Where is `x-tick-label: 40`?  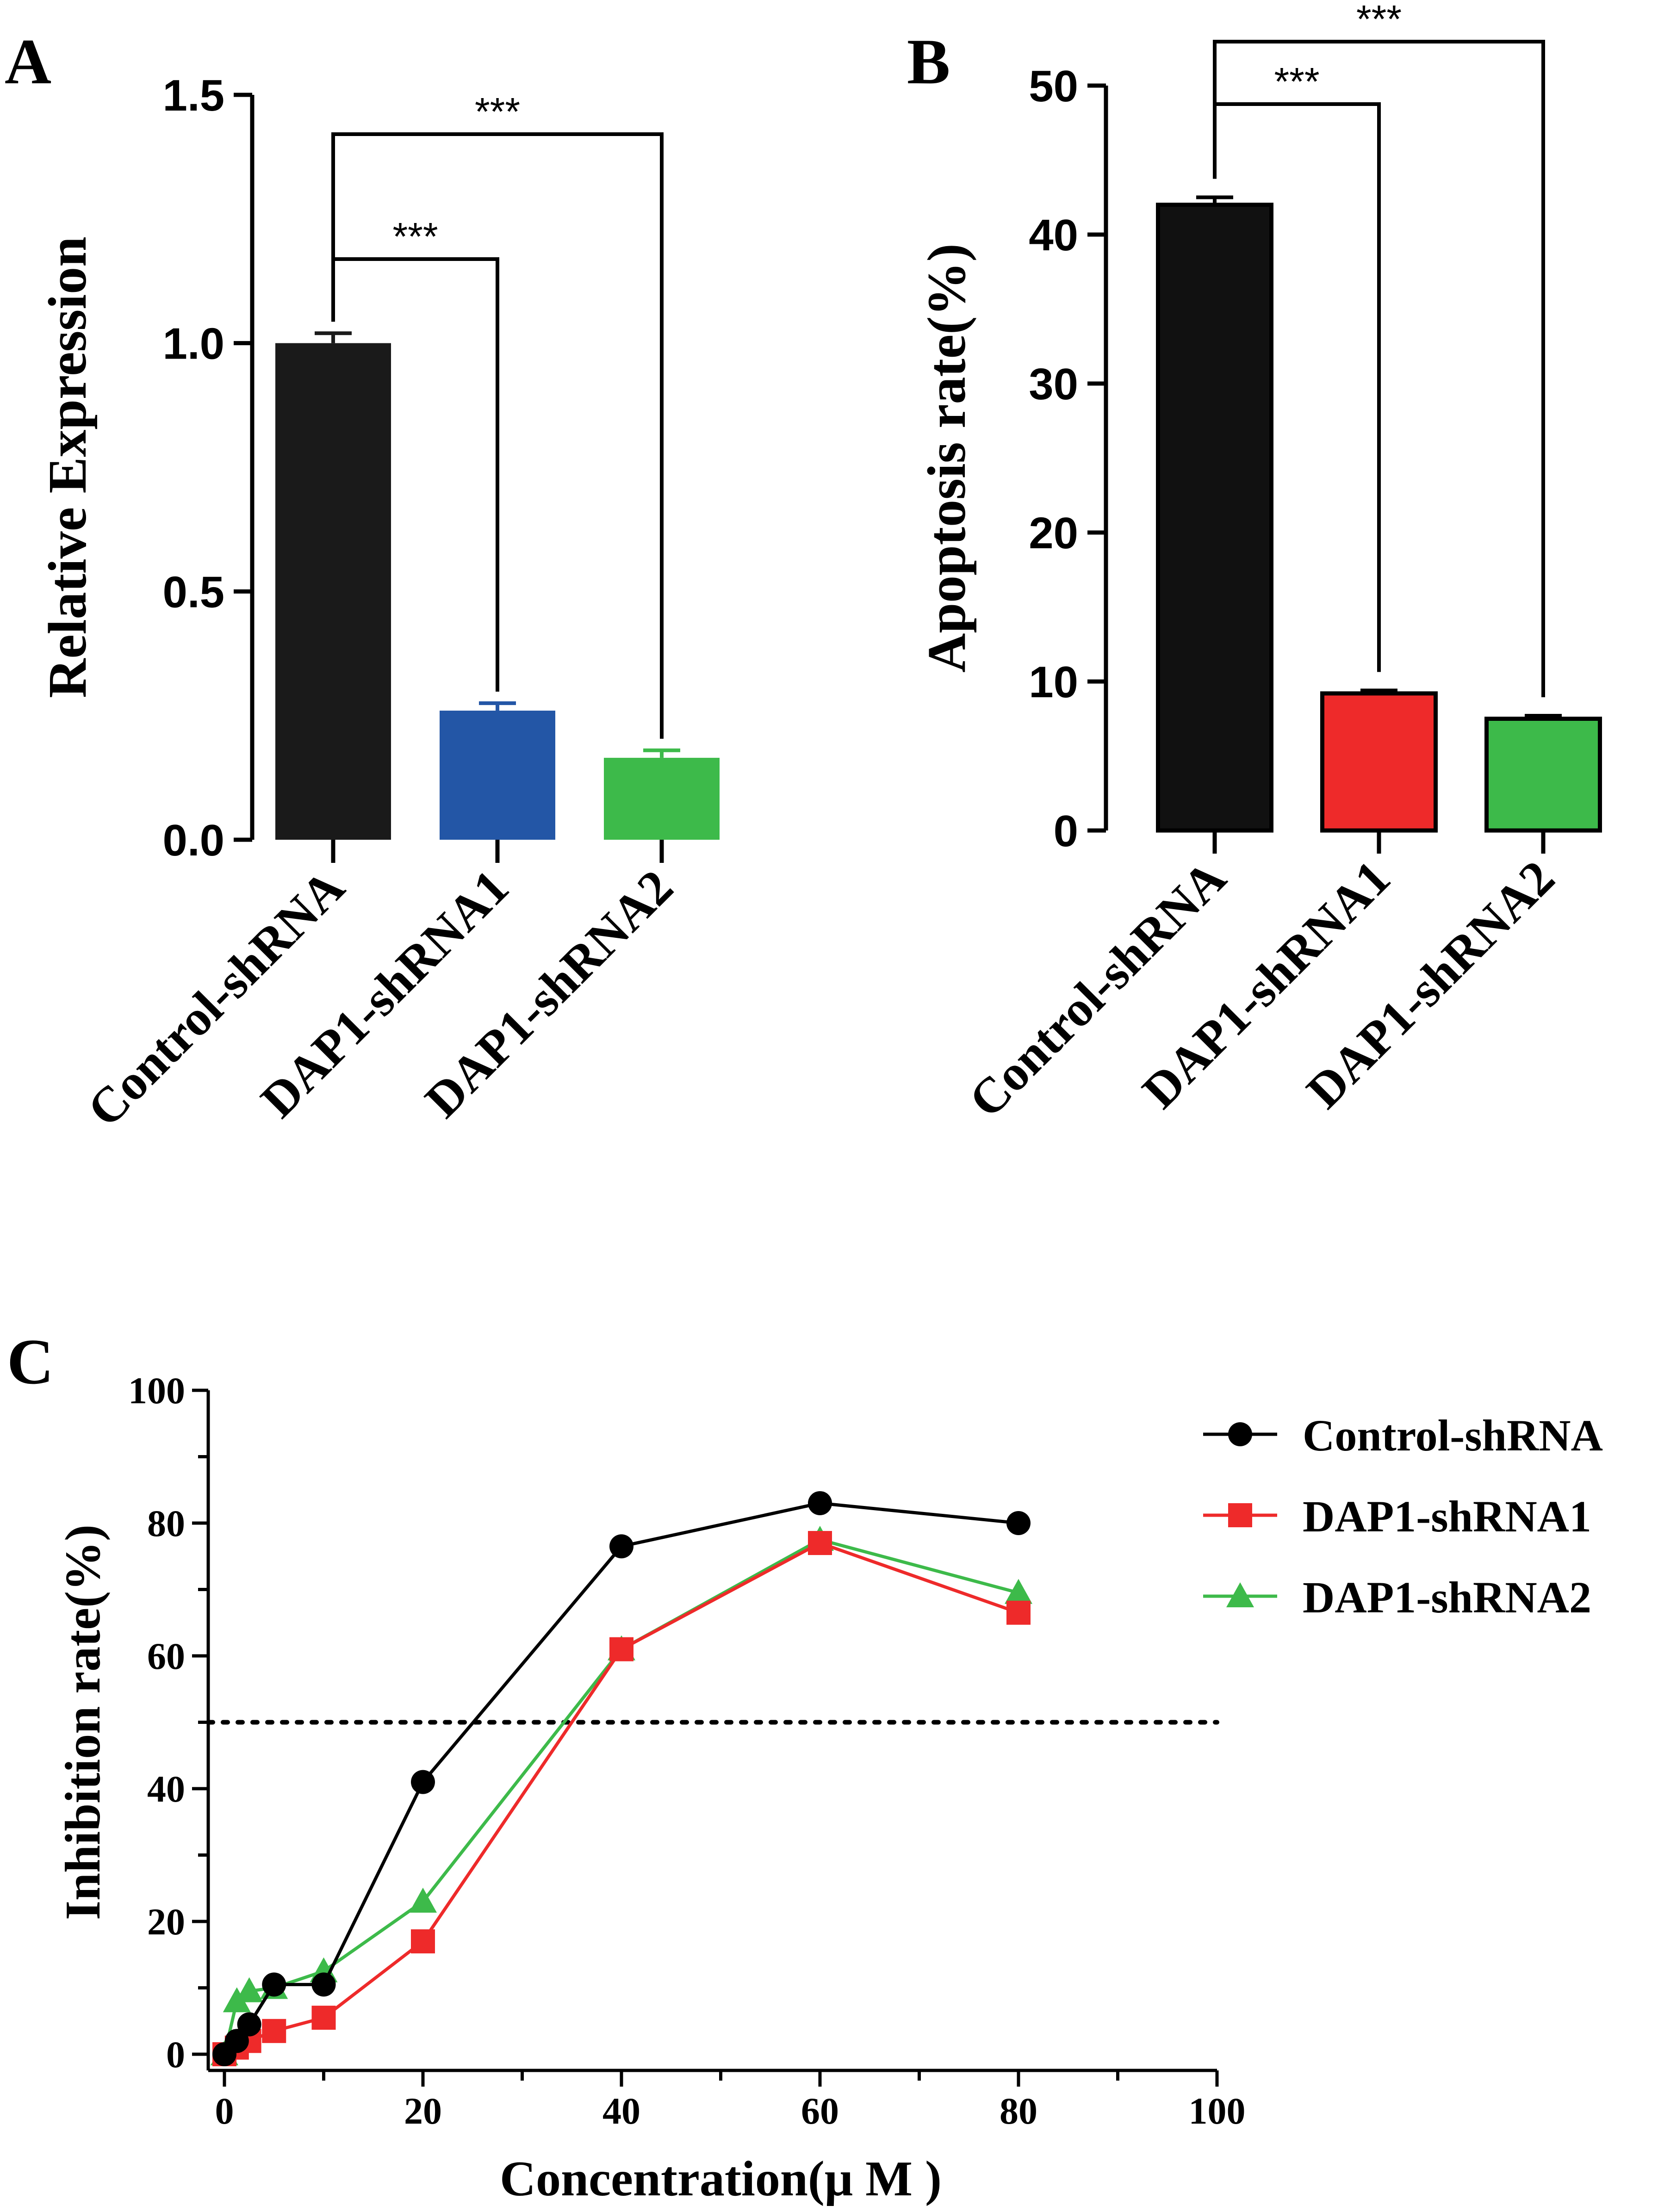 x-tick-label: 40 is located at coordinates (621, 2111).